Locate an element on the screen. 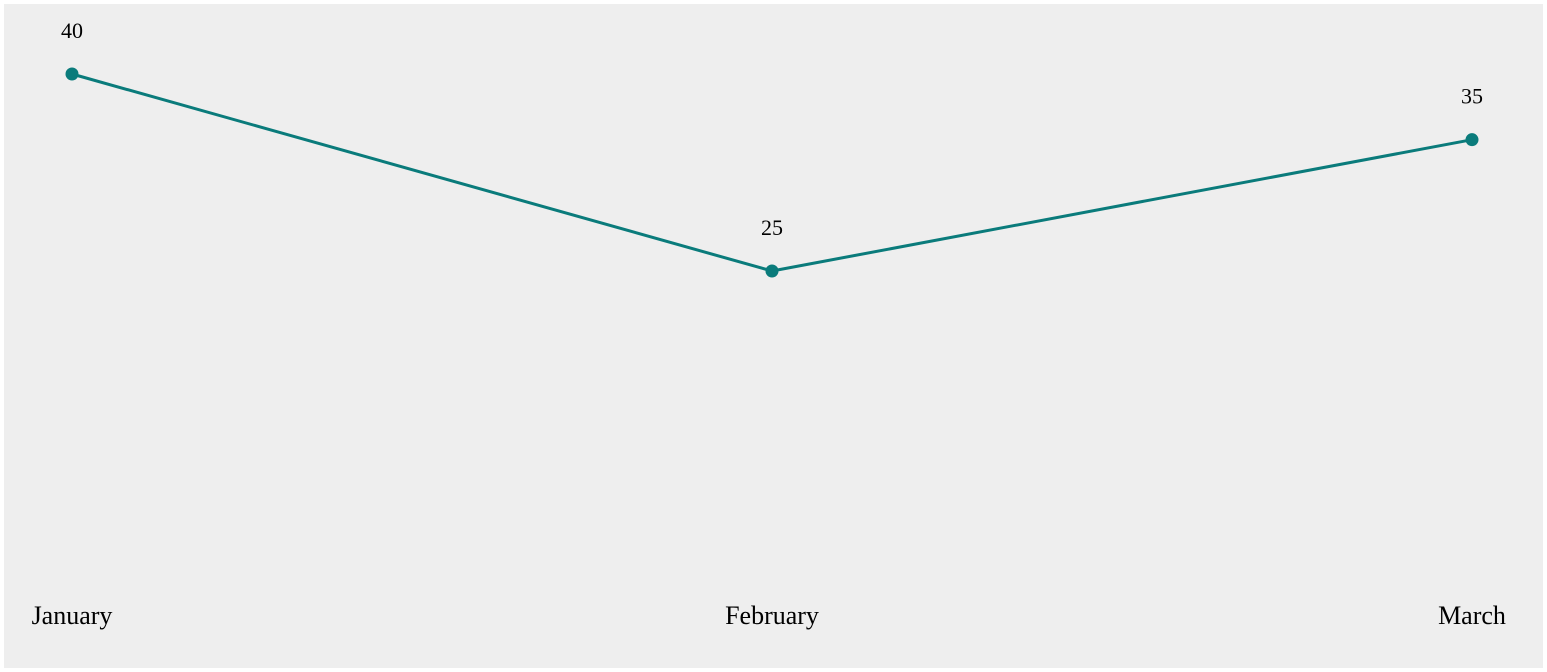 This screenshot has width=1547, height=672. data-label-february: 25 is located at coordinates (772, 227).